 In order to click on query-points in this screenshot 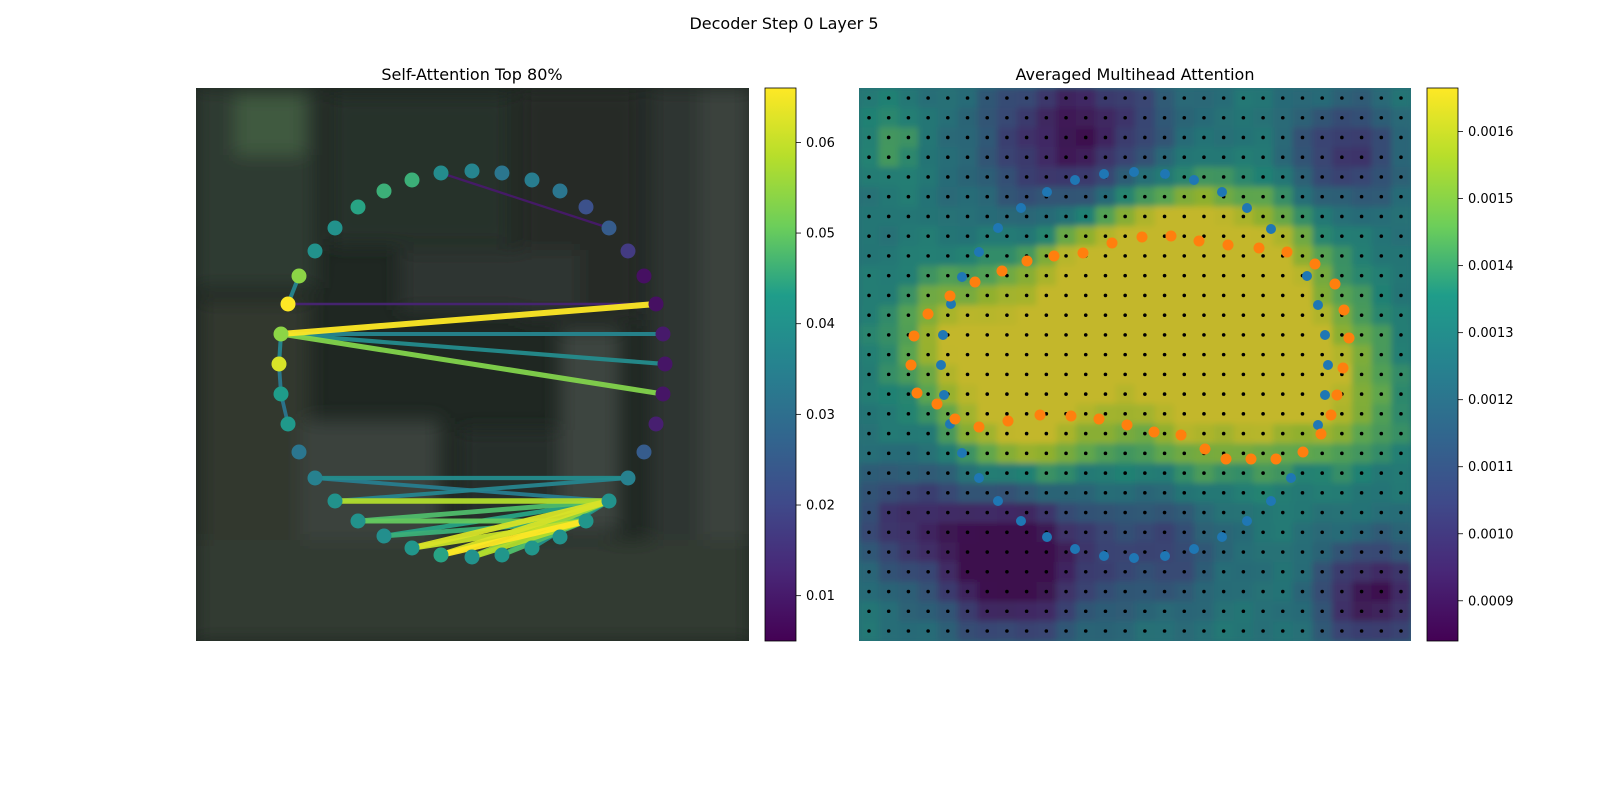, I will do `click(1130, 347)`.